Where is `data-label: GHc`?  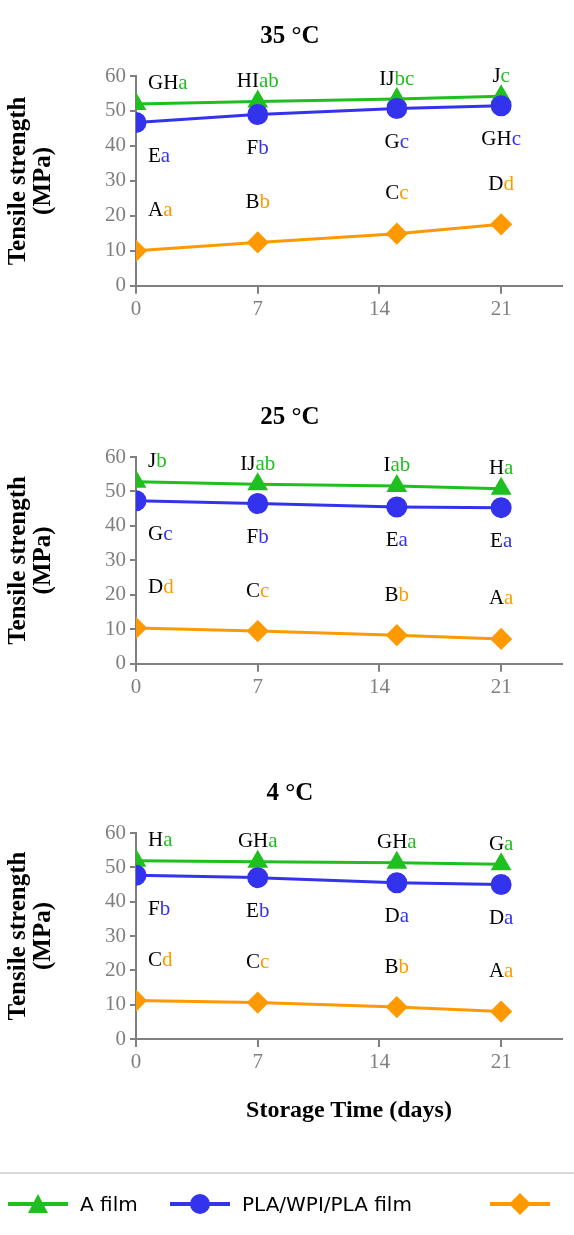 data-label: GHc is located at coordinates (501, 138).